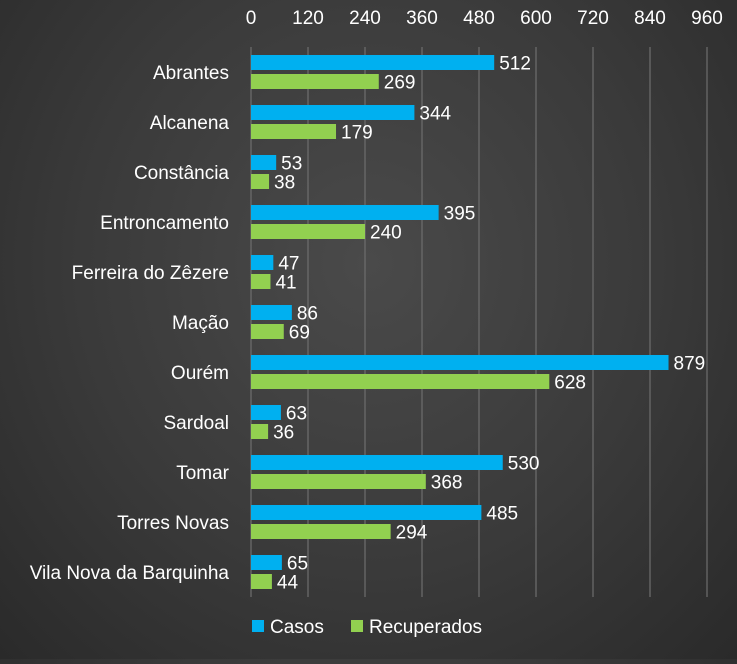  What do you see at coordinates (308, 18) in the screenshot?
I see `x-tick-label: 120` at bounding box center [308, 18].